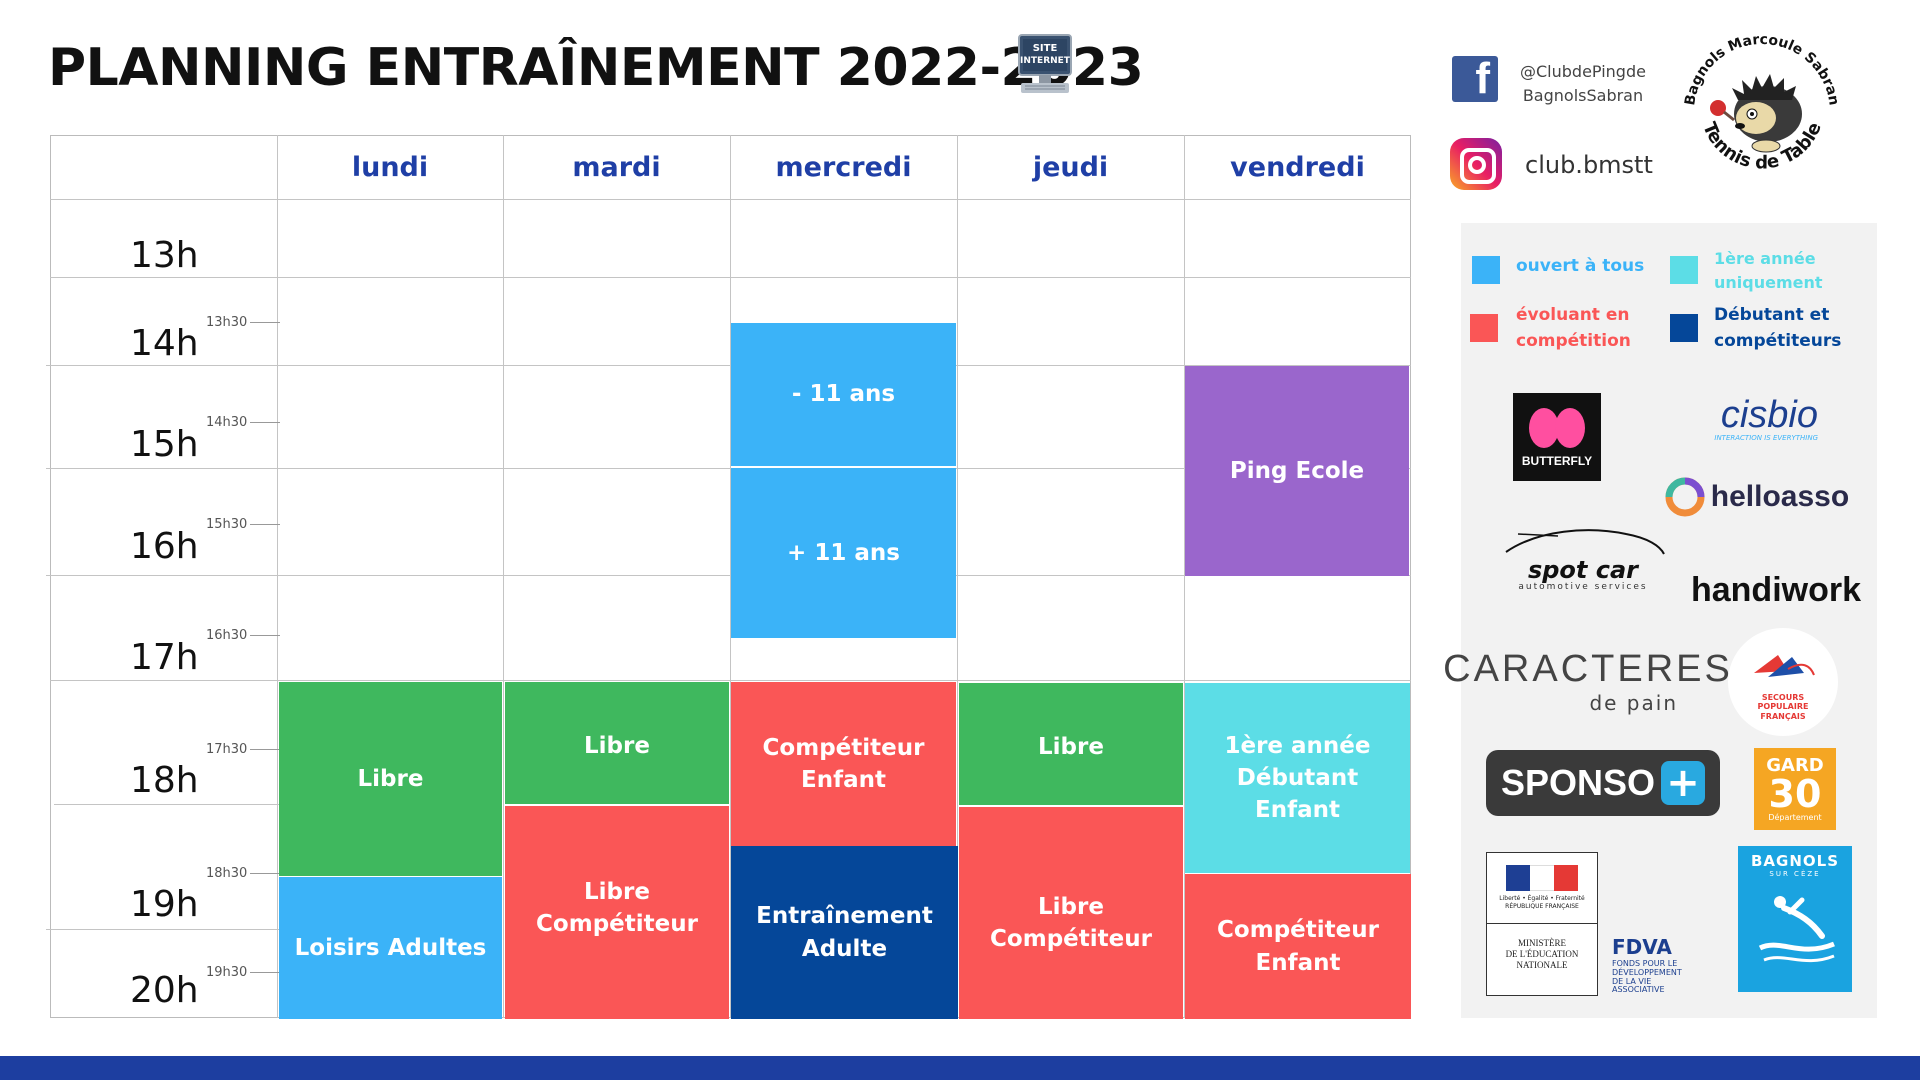 This screenshot has height=1080, width=1920. Describe the element at coordinates (843, 553) in the screenshot. I see `session-block: + 11 ans` at that location.